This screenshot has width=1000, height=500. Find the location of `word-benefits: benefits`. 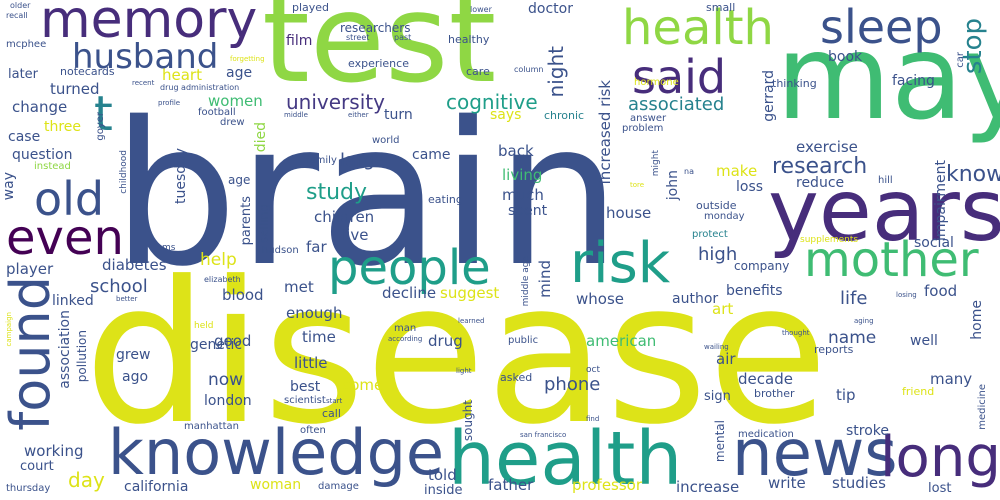

word-benefits: benefits is located at coordinates (754, 291).